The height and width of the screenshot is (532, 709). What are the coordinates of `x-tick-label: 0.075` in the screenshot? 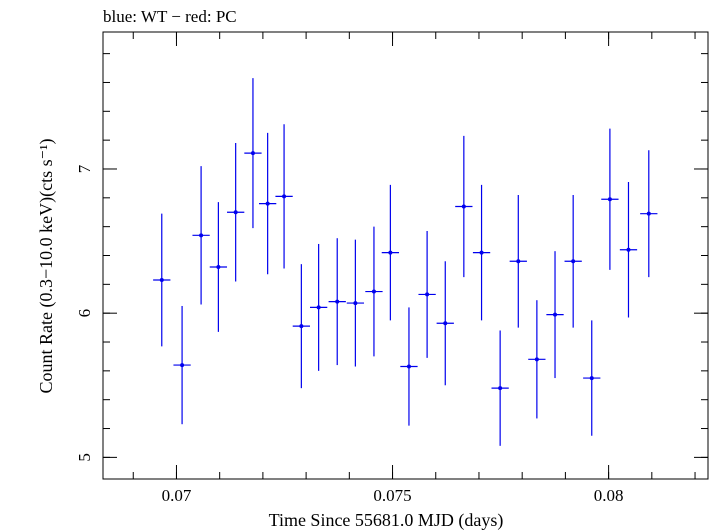 It's located at (392, 495).